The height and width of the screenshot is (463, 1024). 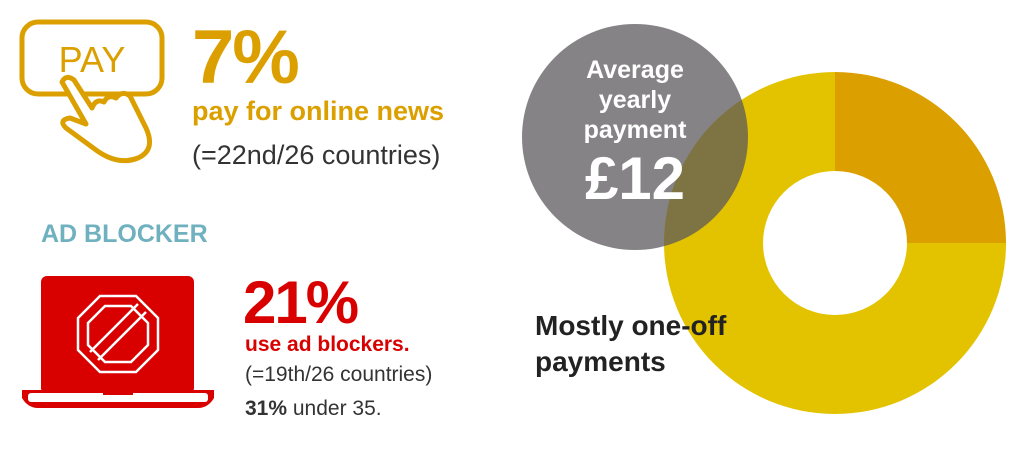 I want to click on ad-blocker-label: use ad blockers., so click(x=327, y=344).